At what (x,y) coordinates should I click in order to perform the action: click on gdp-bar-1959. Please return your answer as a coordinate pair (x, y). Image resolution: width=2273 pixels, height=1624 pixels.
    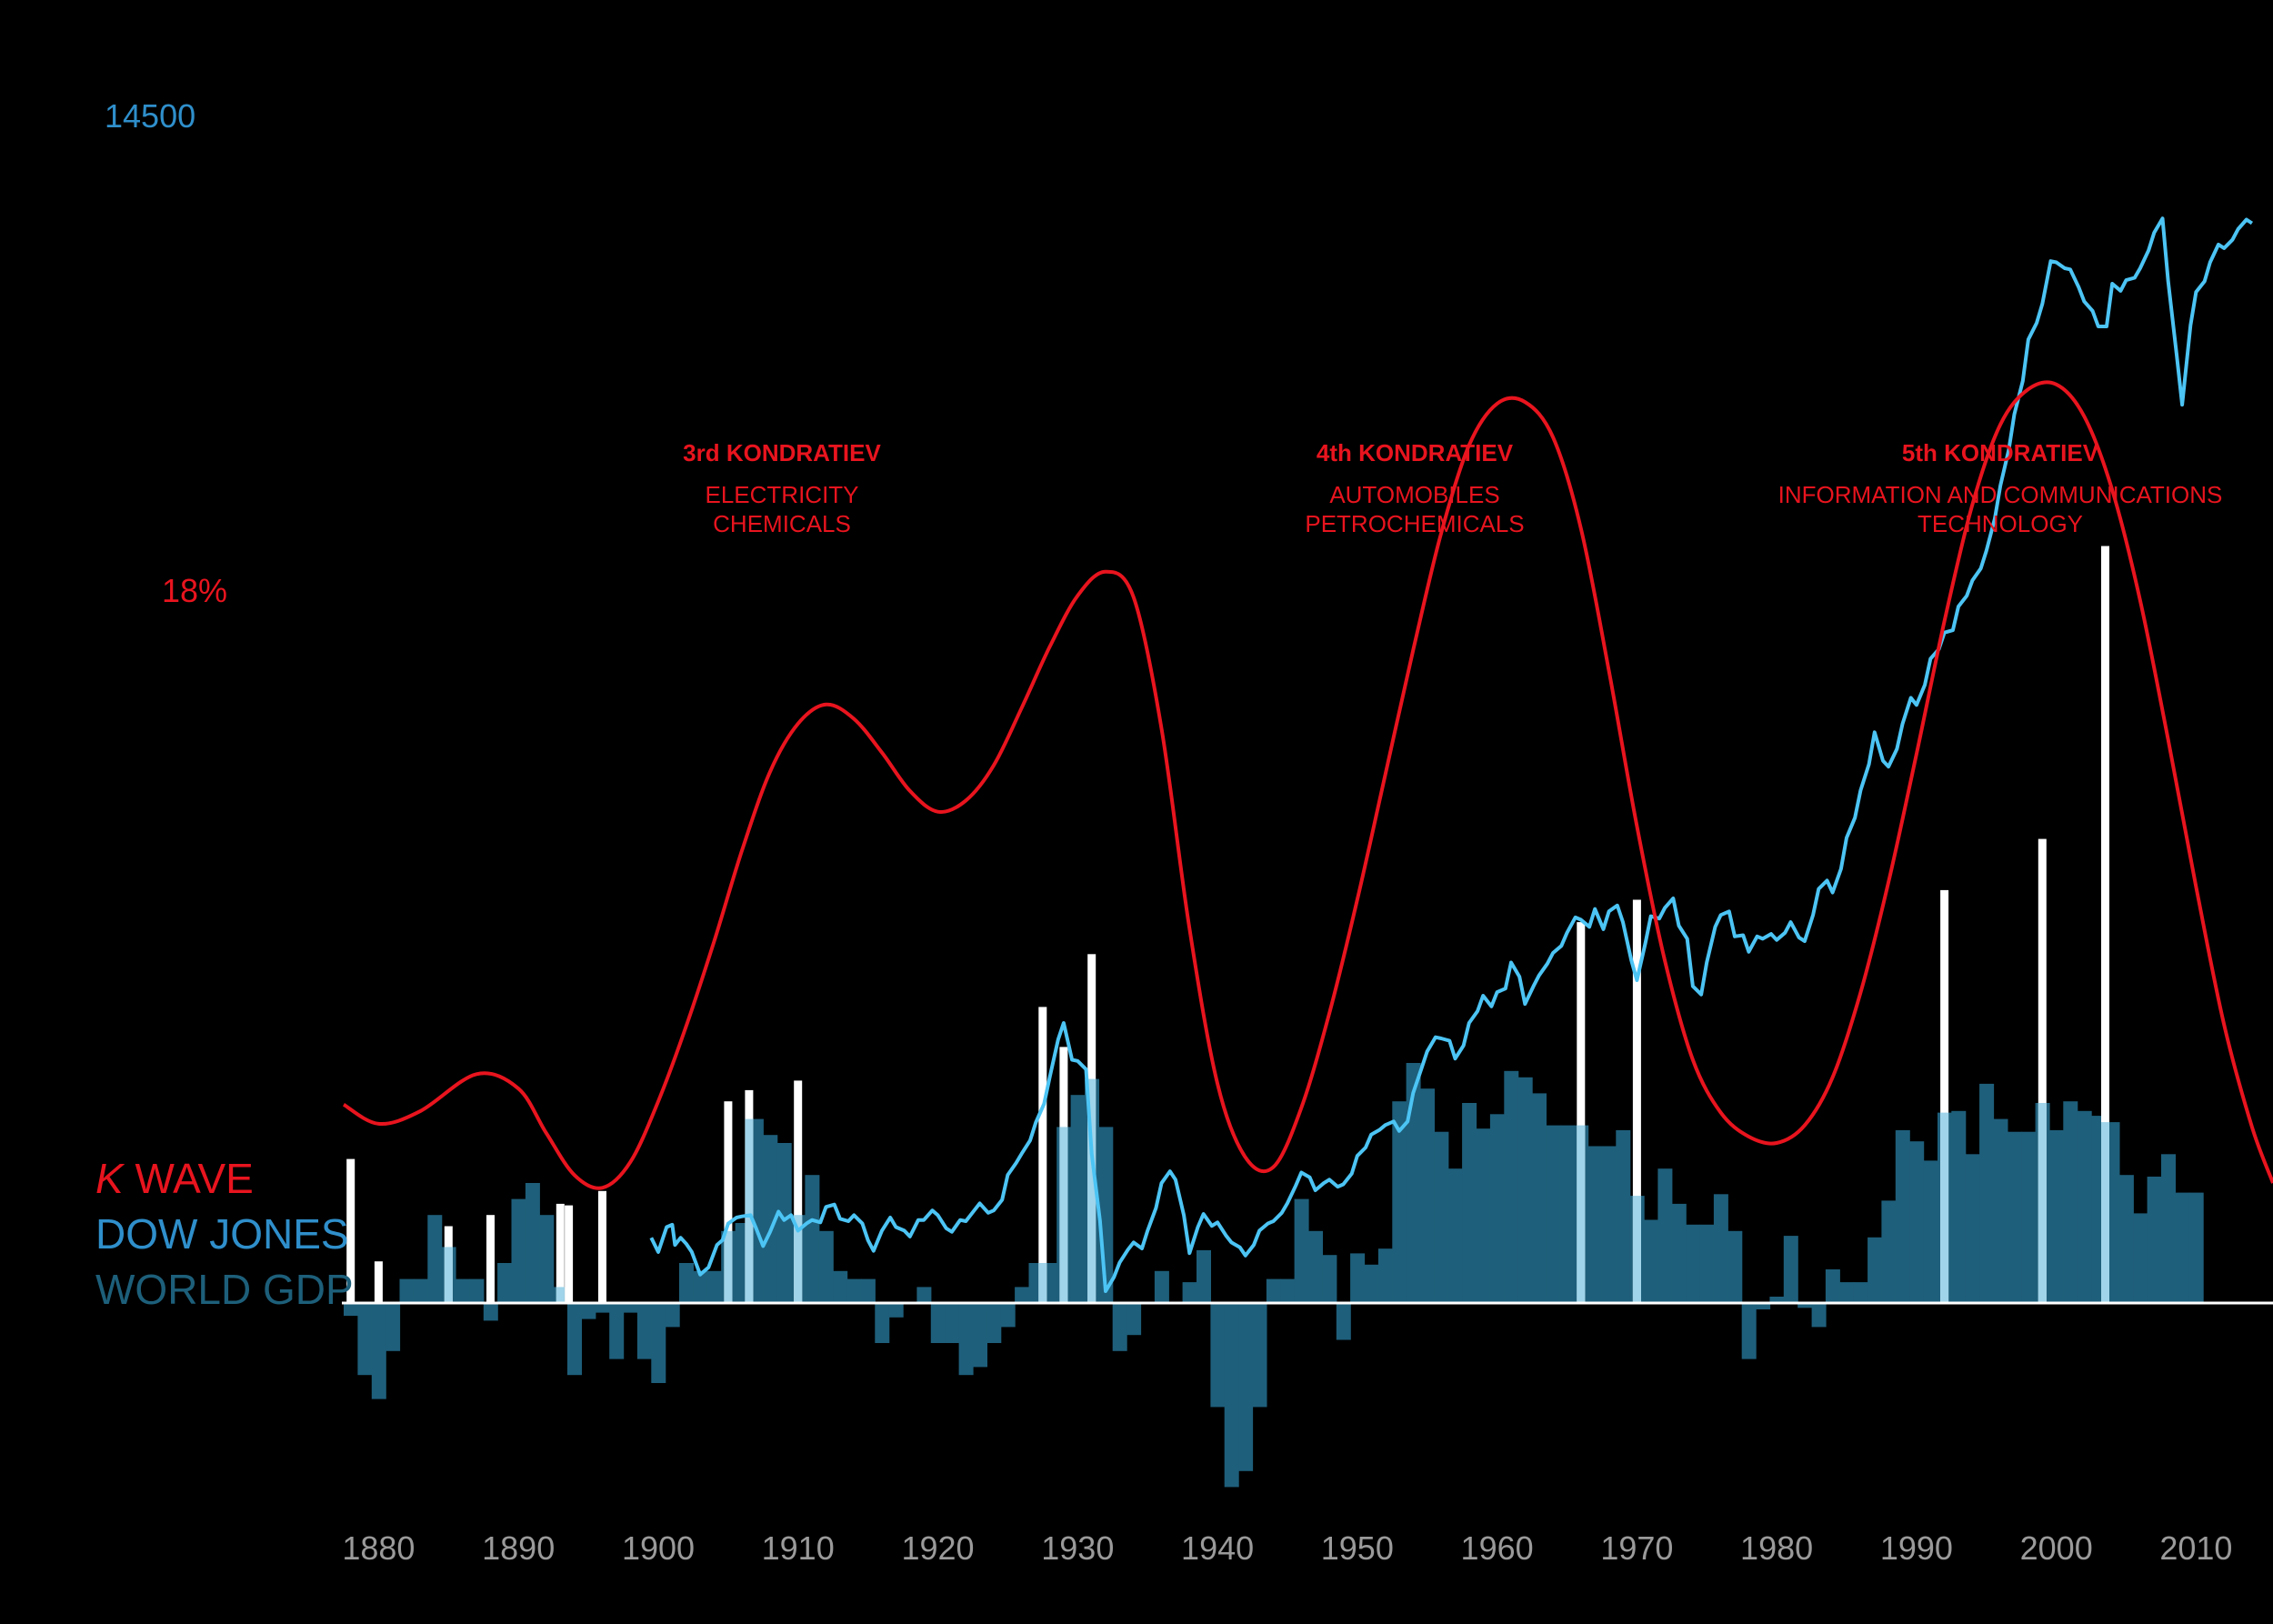
    Looking at the image, I should click on (1483, 1215).